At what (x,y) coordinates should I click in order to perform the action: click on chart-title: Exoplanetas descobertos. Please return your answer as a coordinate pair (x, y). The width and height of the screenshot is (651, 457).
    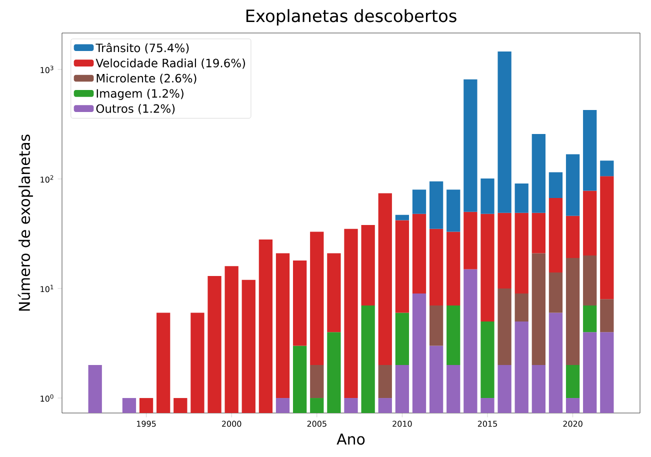
    Looking at the image, I should click on (351, 17).